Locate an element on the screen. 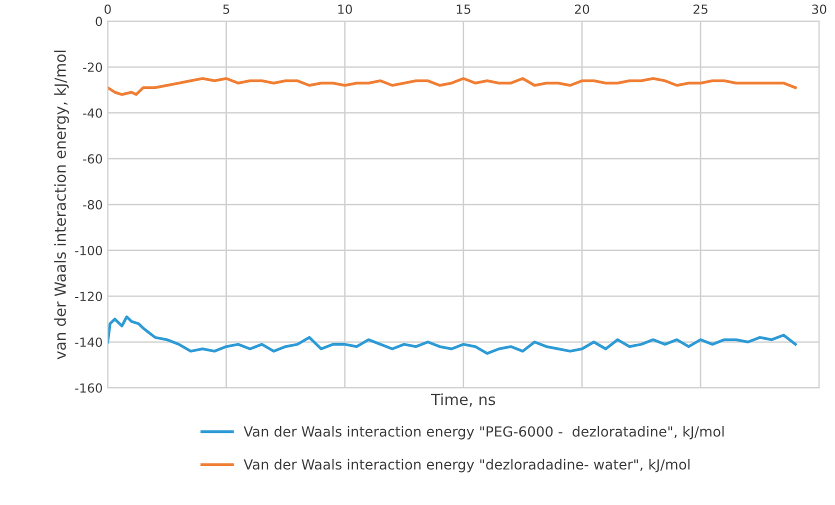 The image size is (835, 505). x-tick-label: 25 is located at coordinates (701, 9).